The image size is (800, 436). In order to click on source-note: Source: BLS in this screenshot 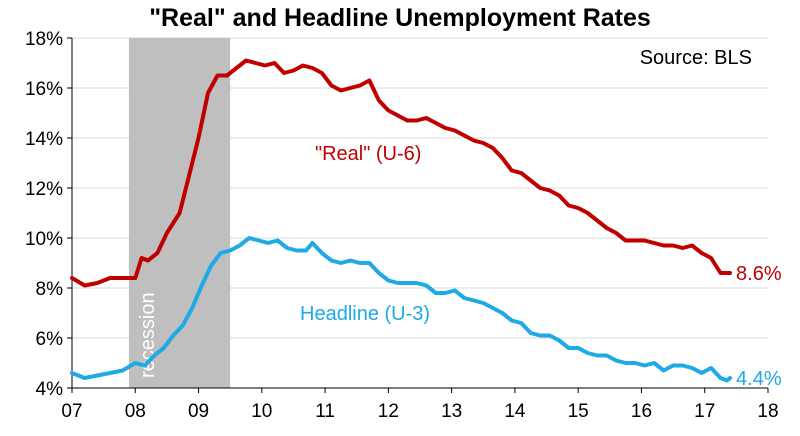, I will do `click(696, 58)`.